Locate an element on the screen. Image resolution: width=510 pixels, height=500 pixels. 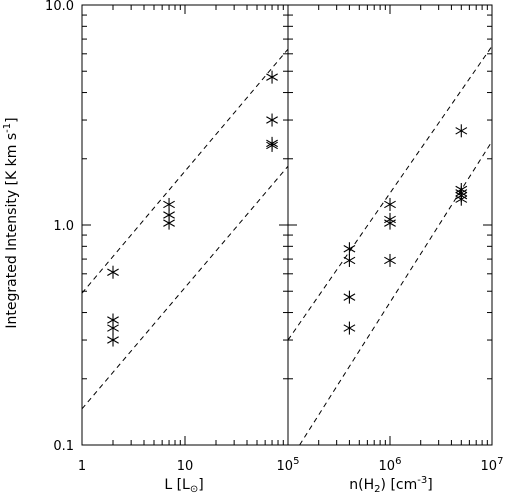
y-tick-label: 1.0 is located at coordinates (63, 226).